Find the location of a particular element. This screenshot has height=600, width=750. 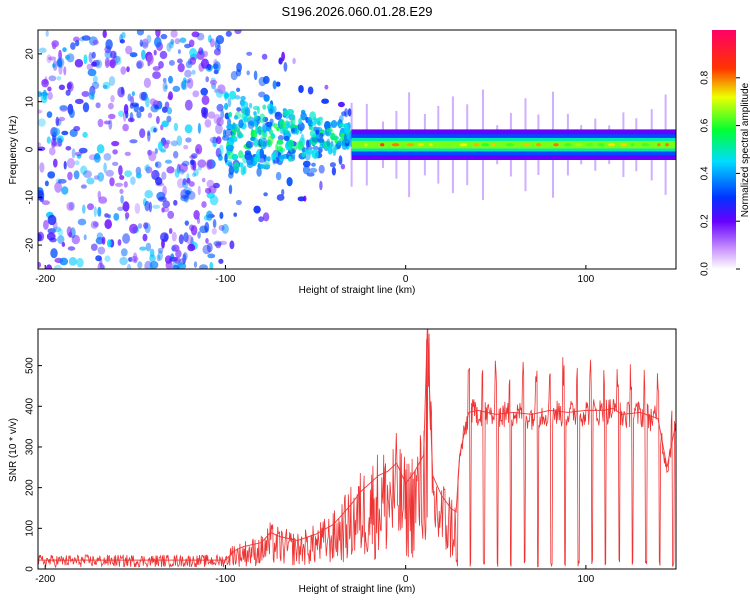

heatmap-band is located at coordinates (513, 144).